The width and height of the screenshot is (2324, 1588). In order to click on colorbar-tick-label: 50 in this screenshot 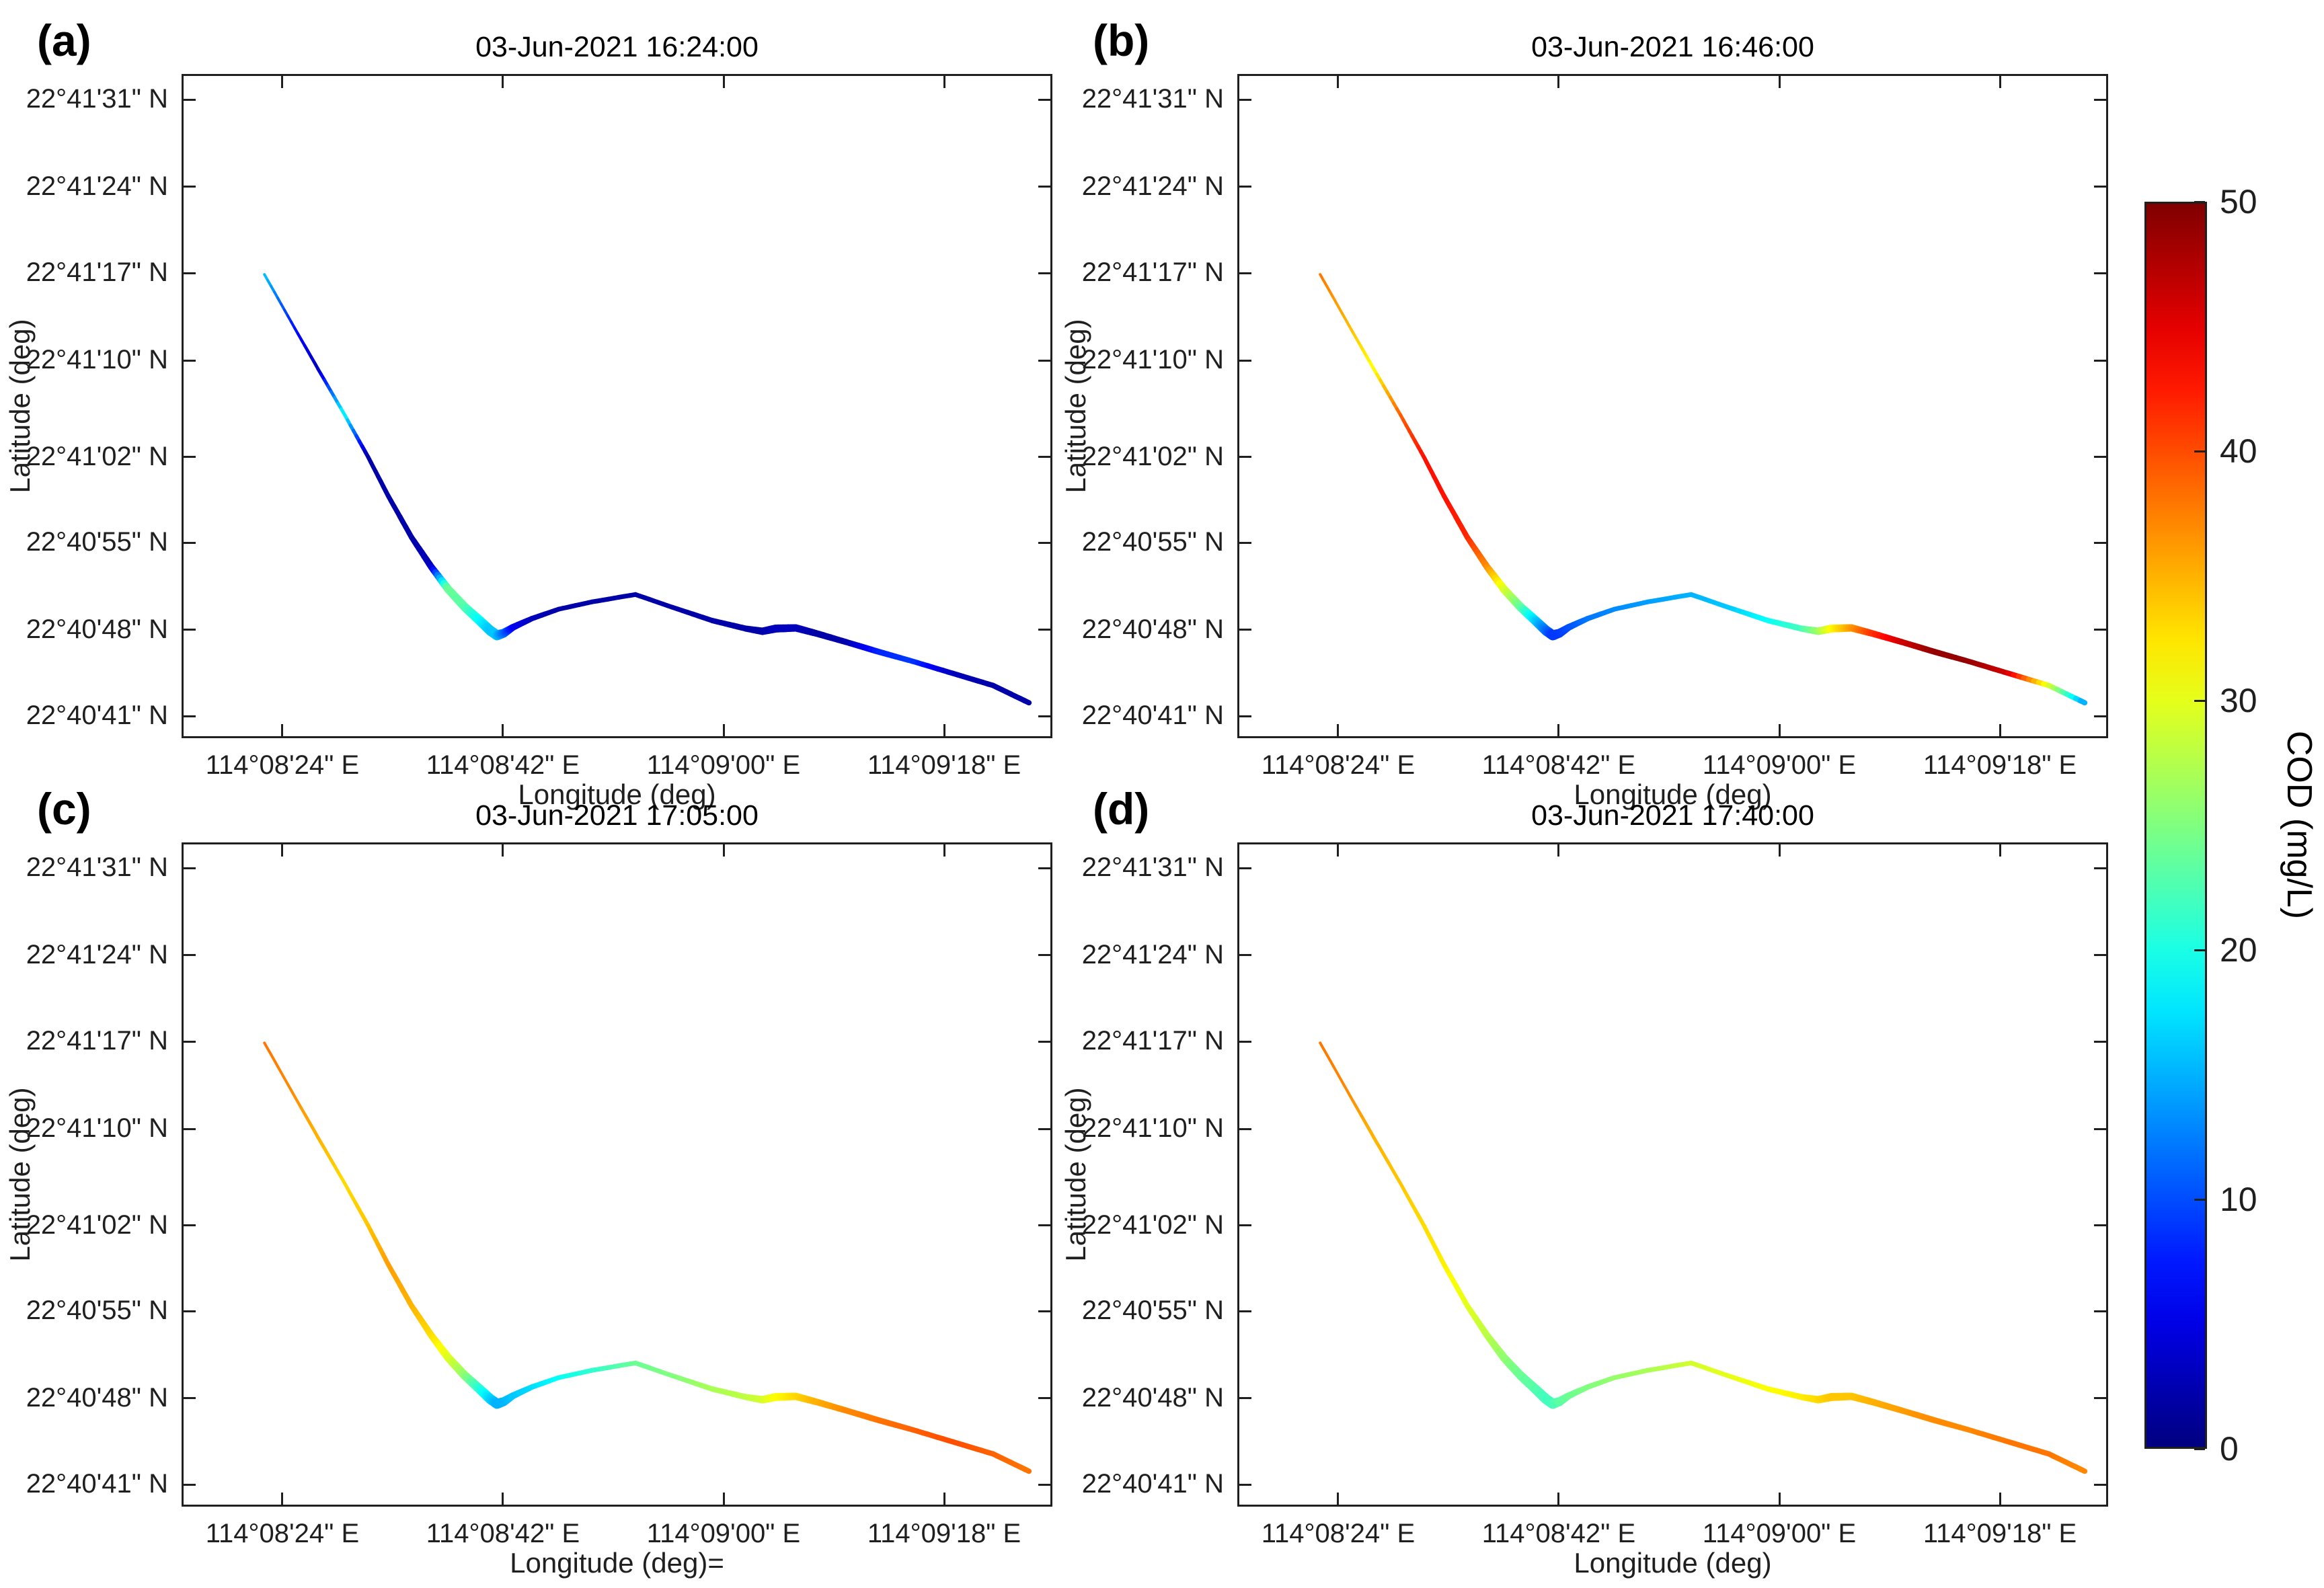, I will do `click(2238, 202)`.